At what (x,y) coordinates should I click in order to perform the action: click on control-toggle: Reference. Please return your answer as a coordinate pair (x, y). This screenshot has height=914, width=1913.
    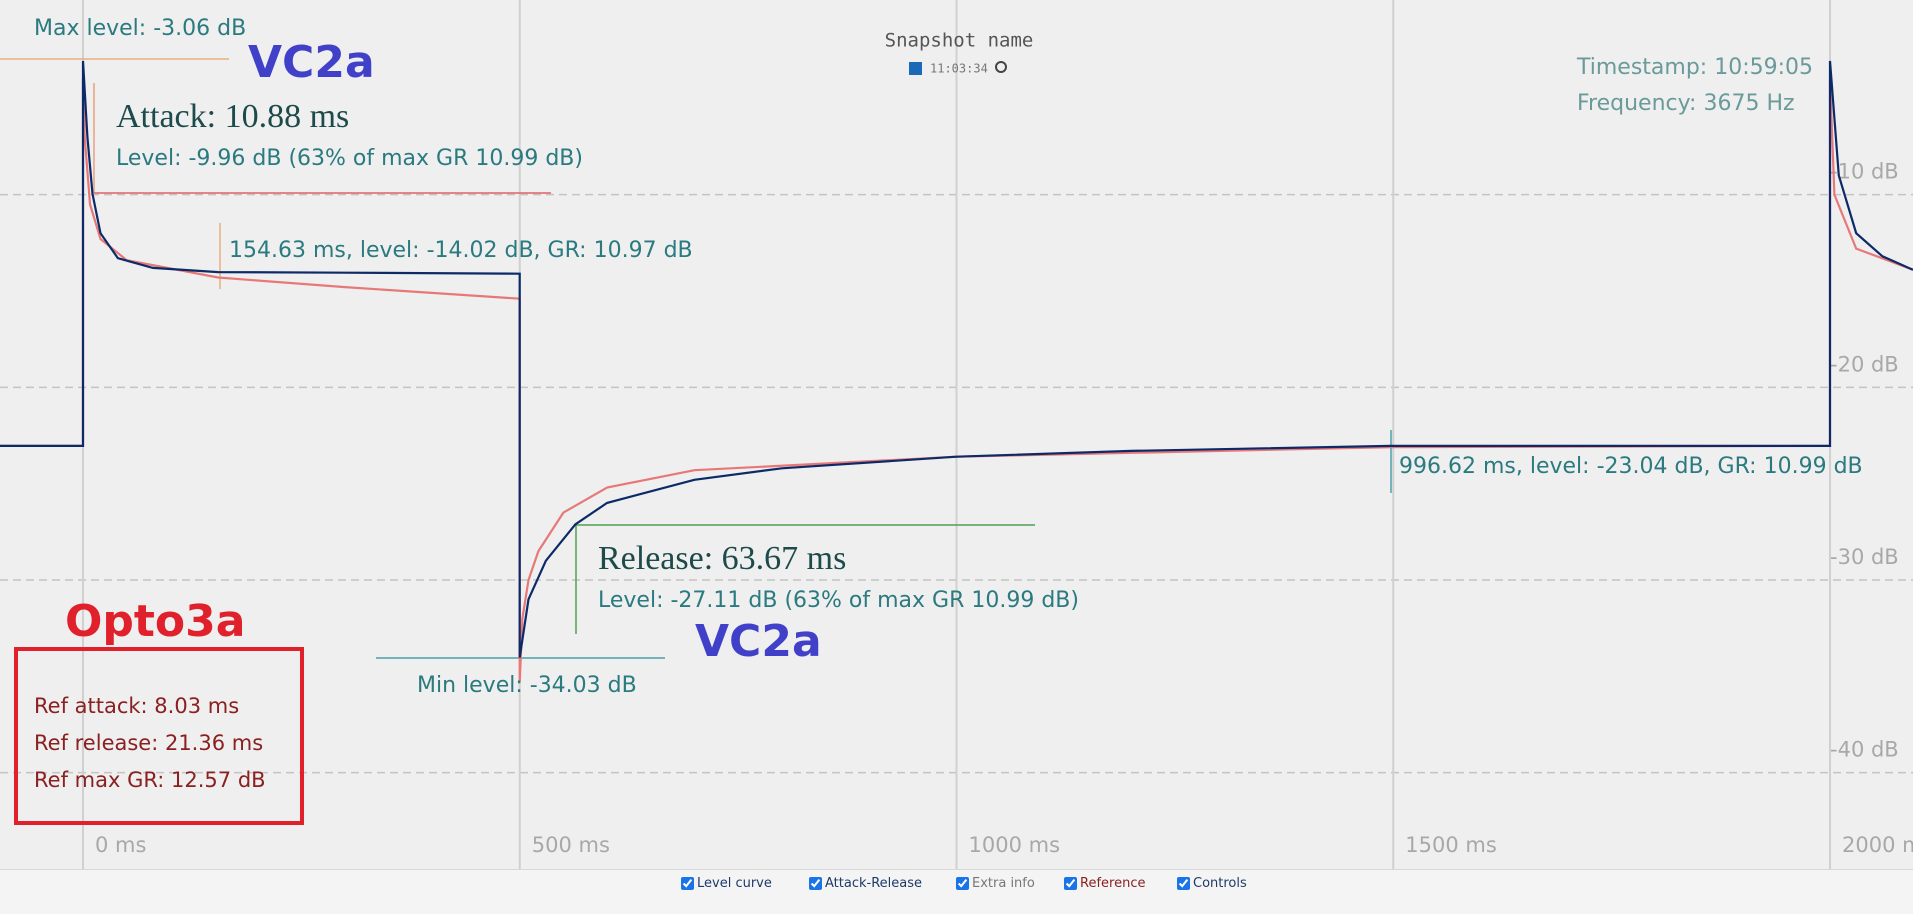
    Looking at the image, I should click on (1104, 883).